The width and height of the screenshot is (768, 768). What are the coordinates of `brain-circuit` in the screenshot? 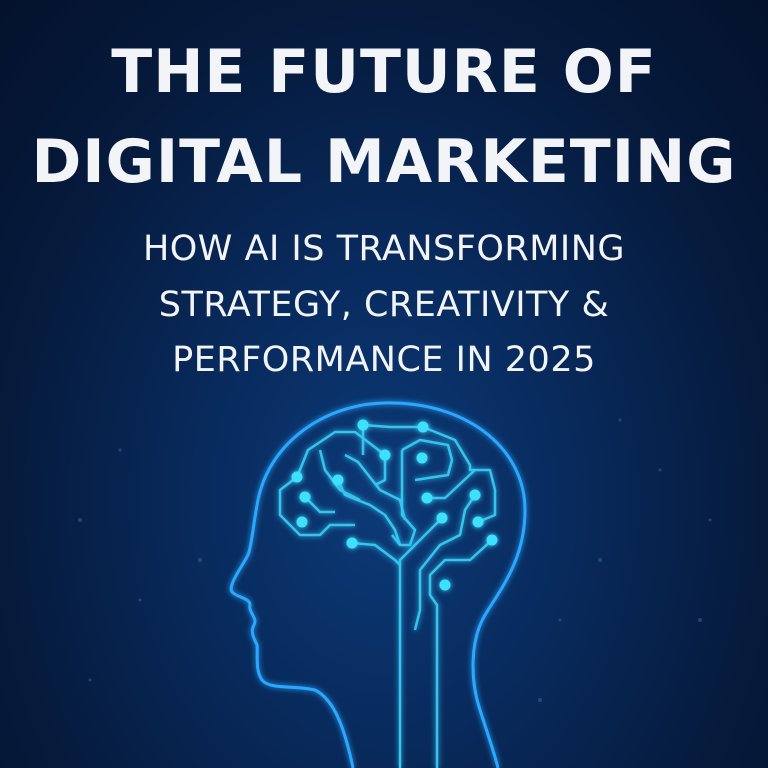 It's located at (387, 595).